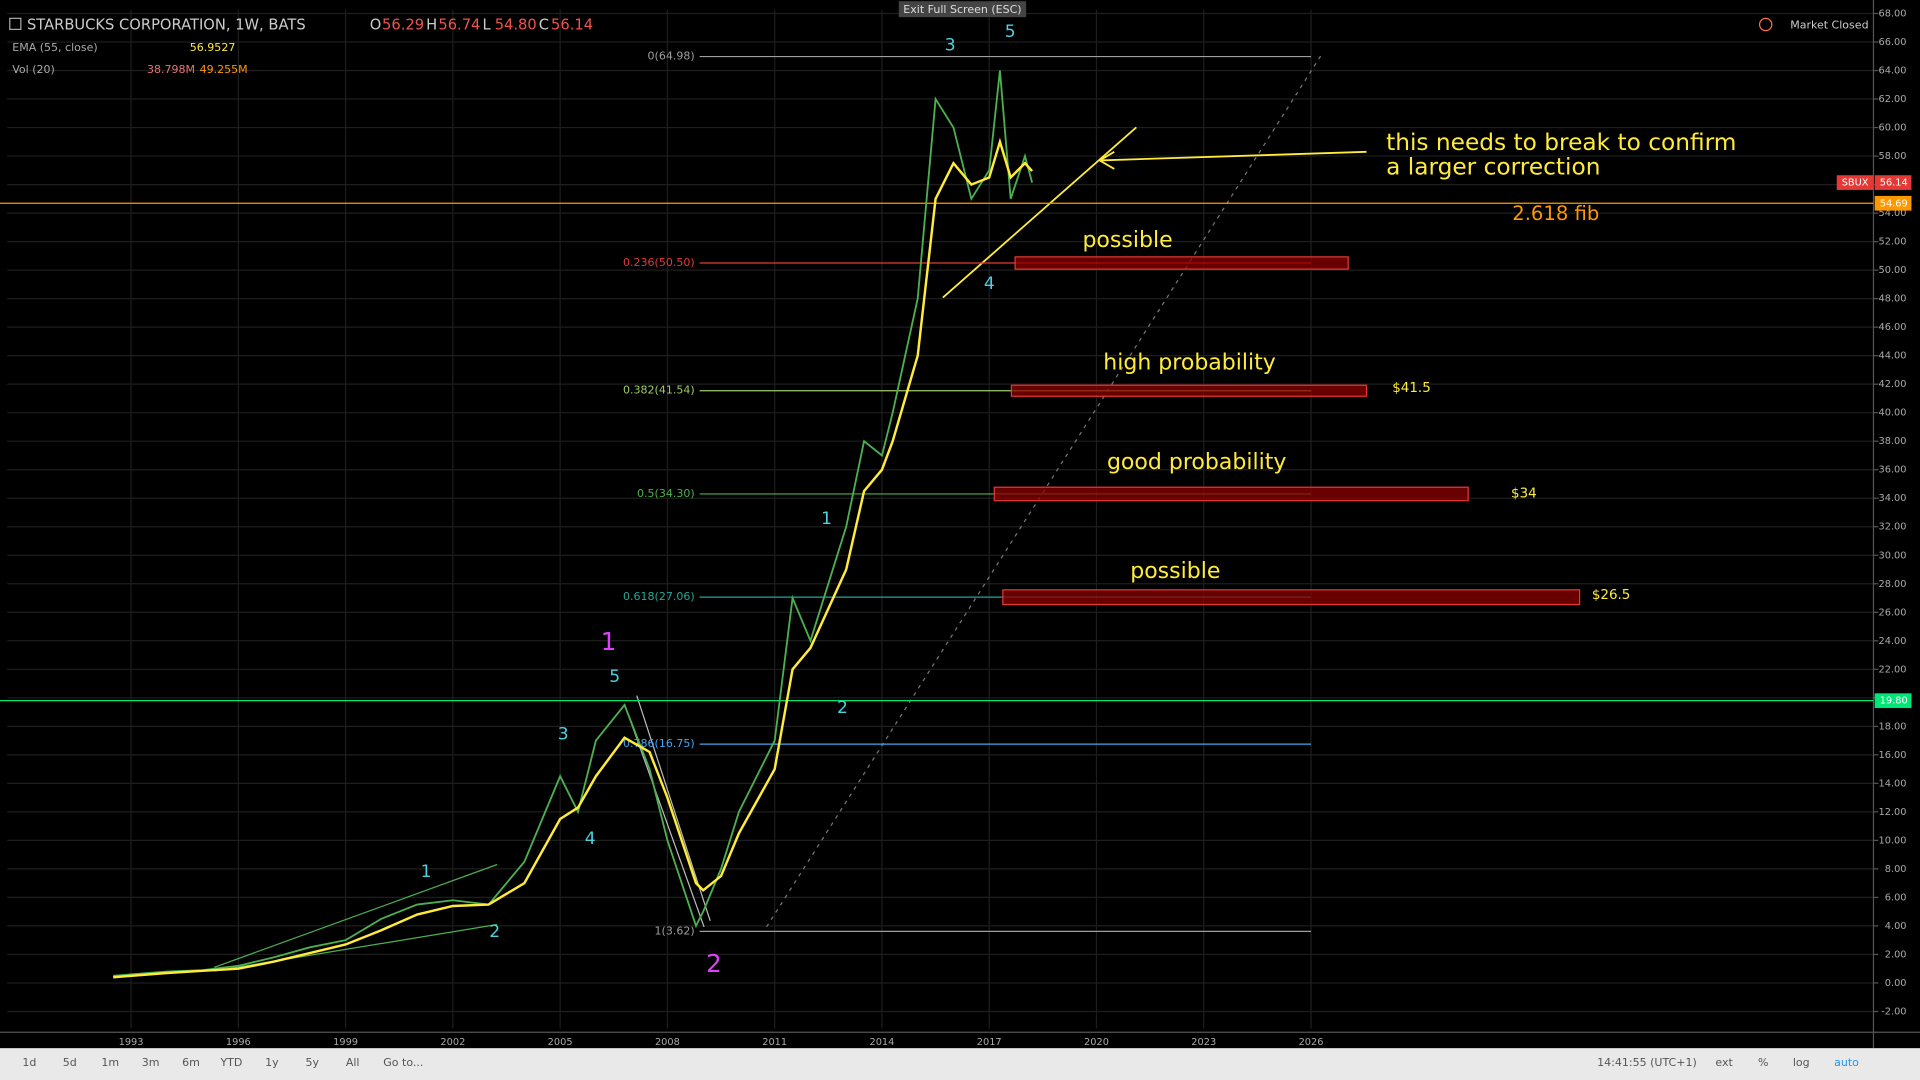 This screenshot has height=1080, width=1920. Describe the element at coordinates (1893, 555) in the screenshot. I see `y-tick-label: 30.00` at that location.